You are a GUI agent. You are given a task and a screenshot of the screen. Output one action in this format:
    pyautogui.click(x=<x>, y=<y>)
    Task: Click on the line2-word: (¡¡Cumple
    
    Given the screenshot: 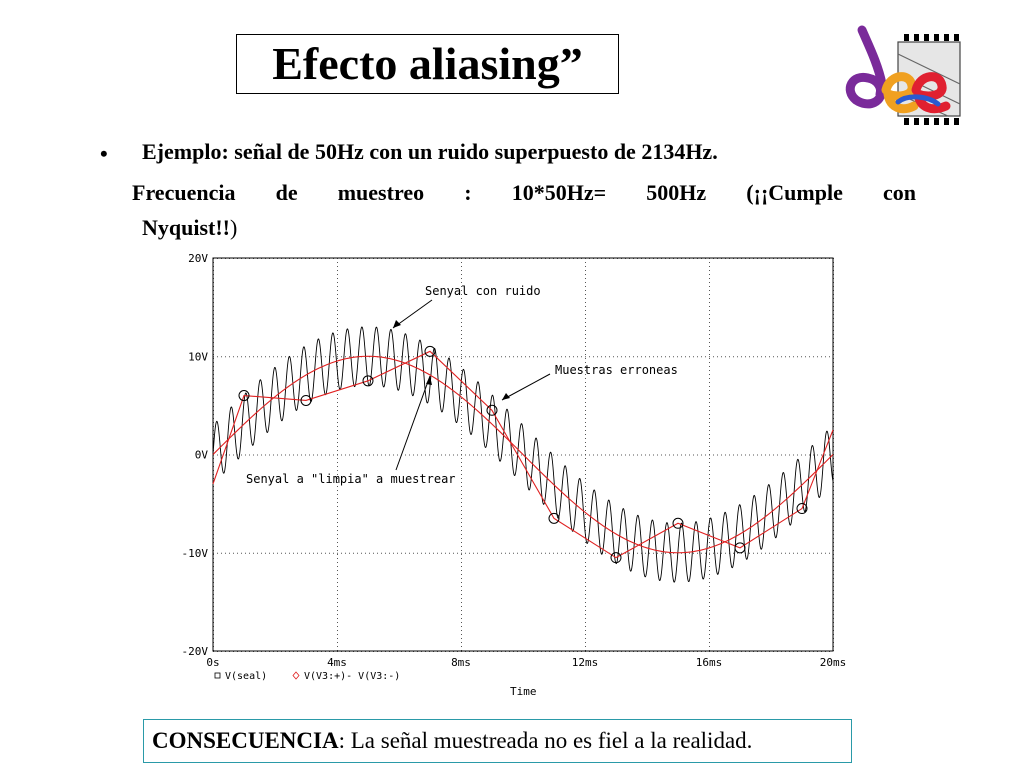 What is the action you would take?
    pyautogui.click(x=794, y=192)
    